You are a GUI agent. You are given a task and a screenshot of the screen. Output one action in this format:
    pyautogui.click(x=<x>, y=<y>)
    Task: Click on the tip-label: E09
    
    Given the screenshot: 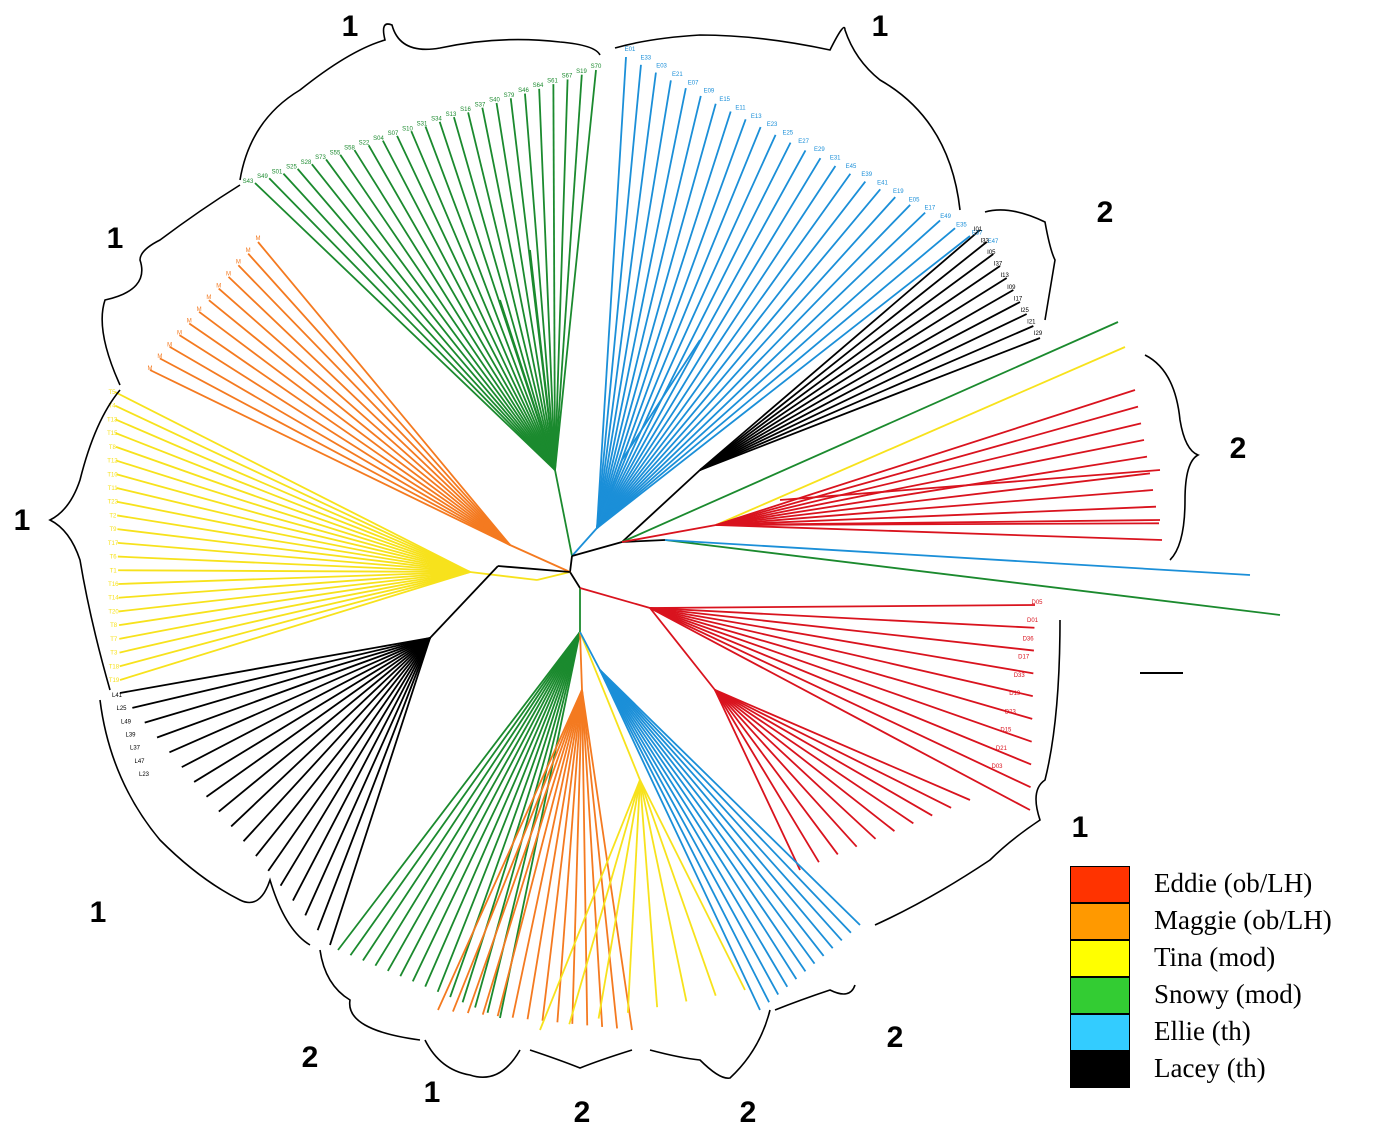 What is the action you would take?
    pyautogui.click(x=709, y=92)
    